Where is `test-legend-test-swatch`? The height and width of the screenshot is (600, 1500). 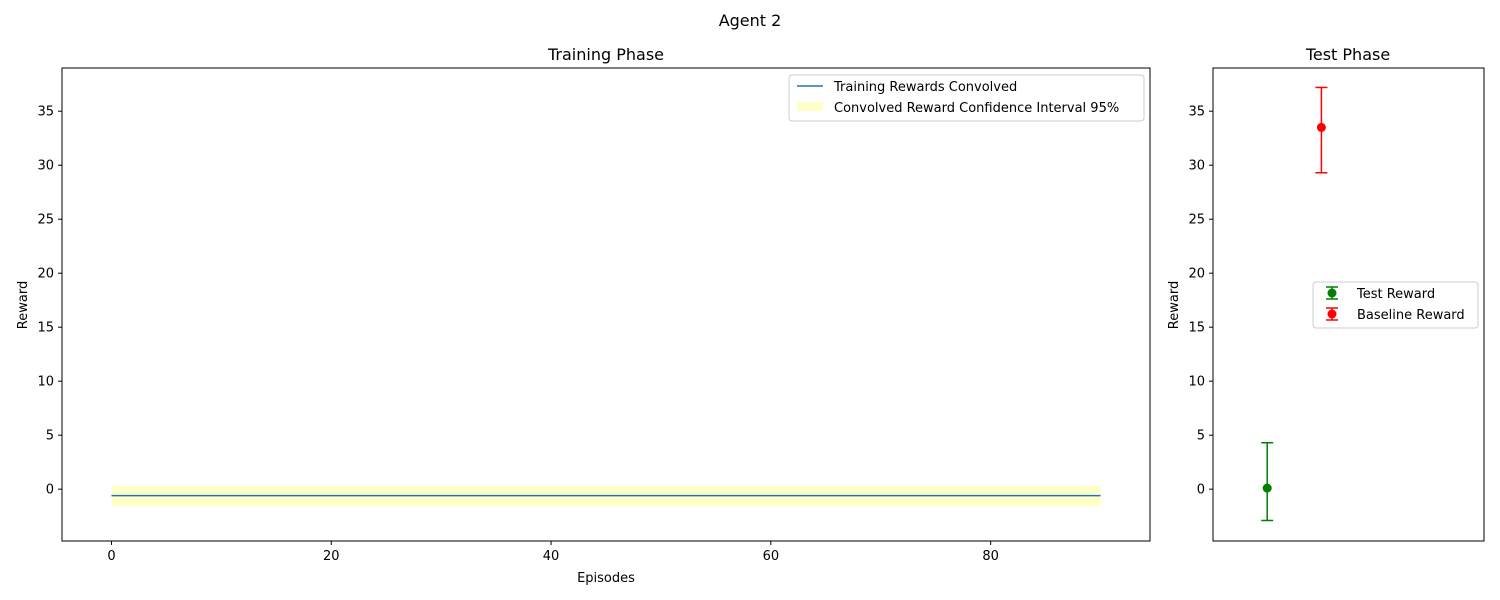
test-legend-test-swatch is located at coordinates (1332, 293).